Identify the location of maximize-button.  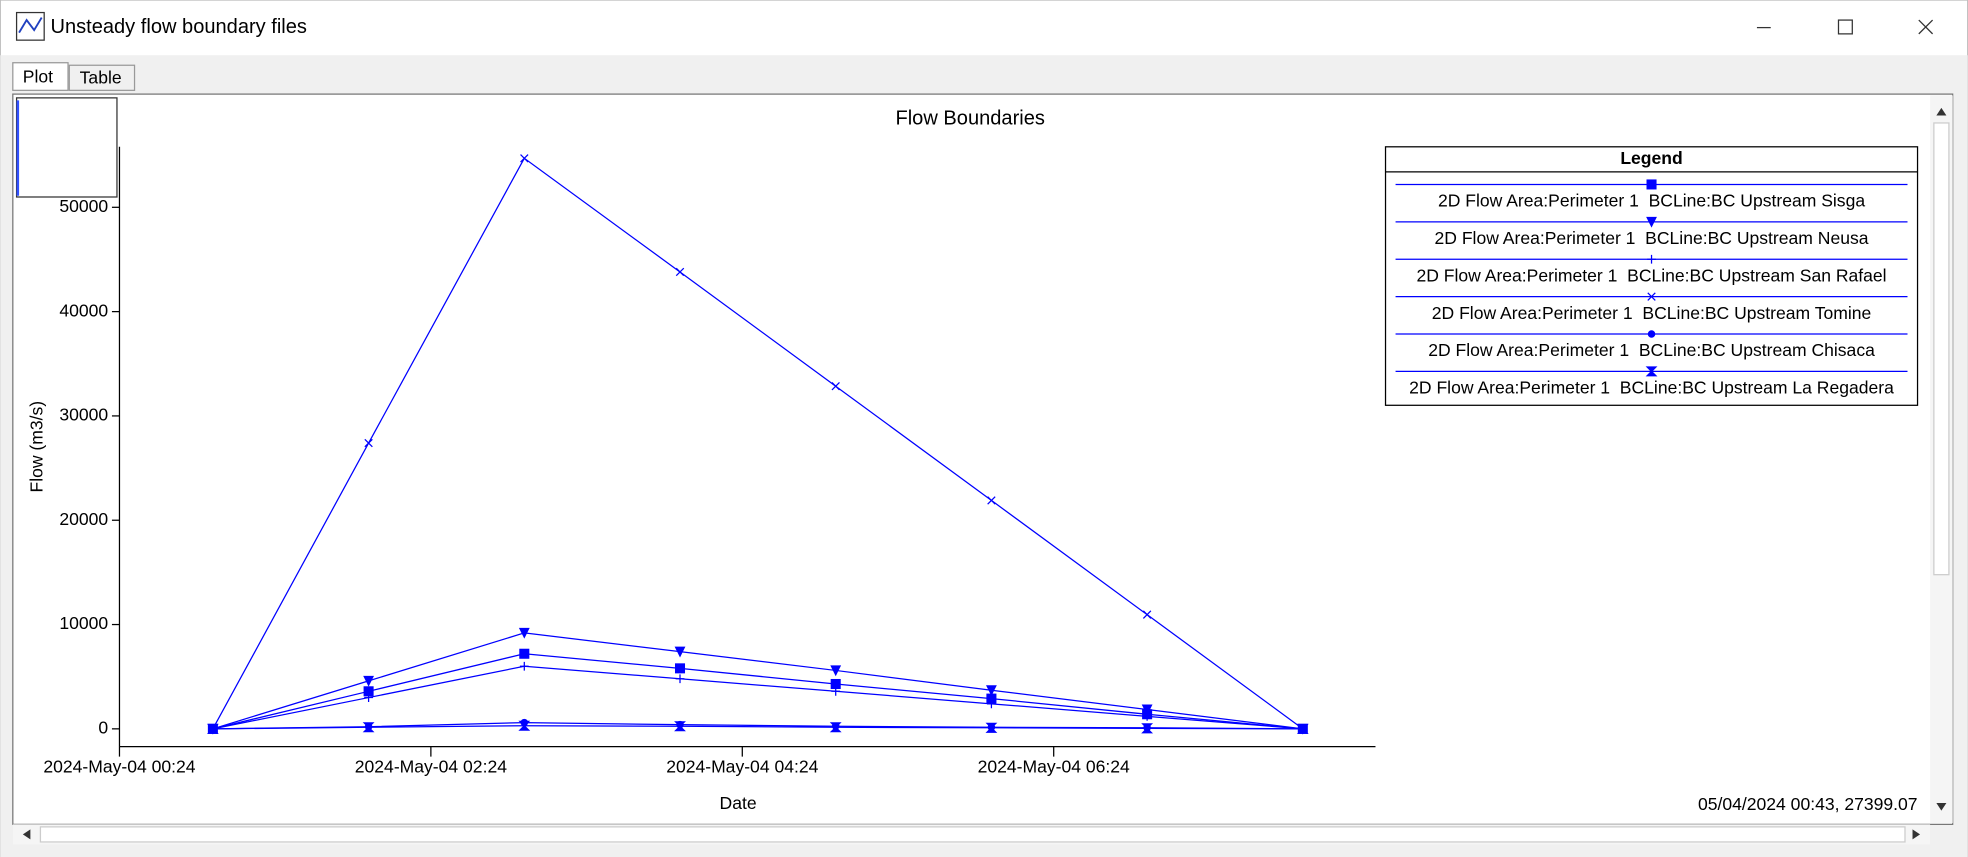
(1845, 27).